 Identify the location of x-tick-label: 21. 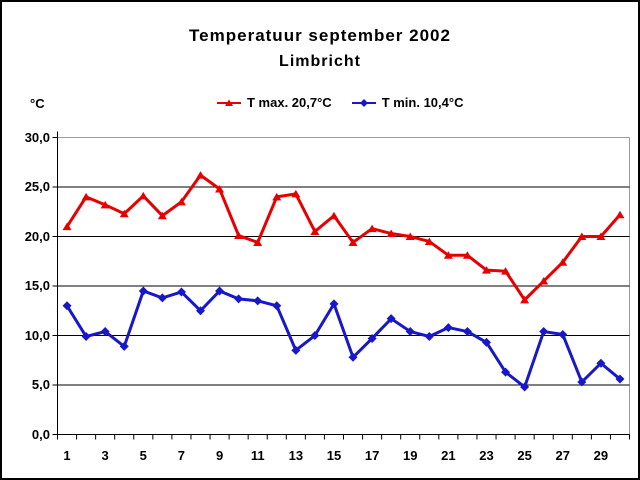
(448, 455).